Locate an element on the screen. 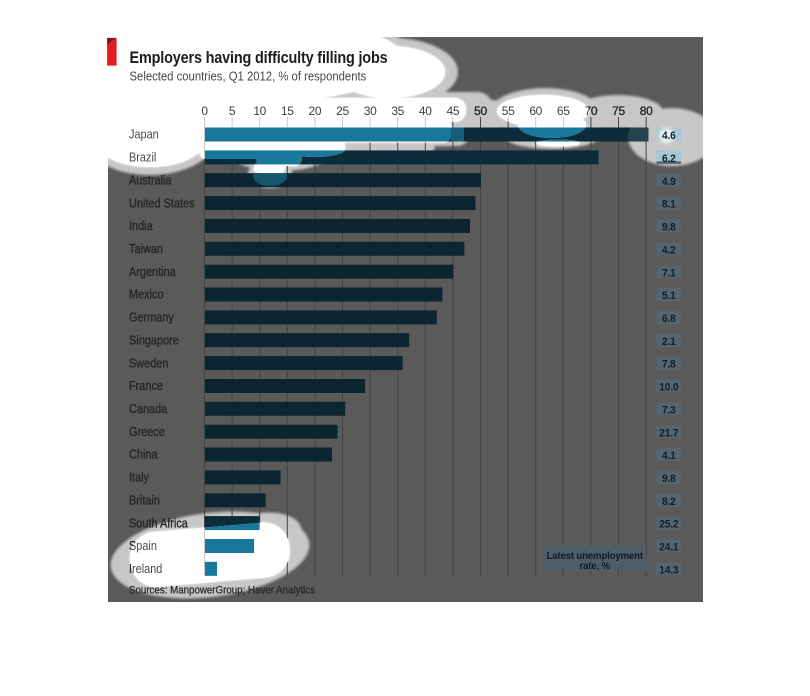 The width and height of the screenshot is (810, 696). svg-text: France is located at coordinates (146, 385).